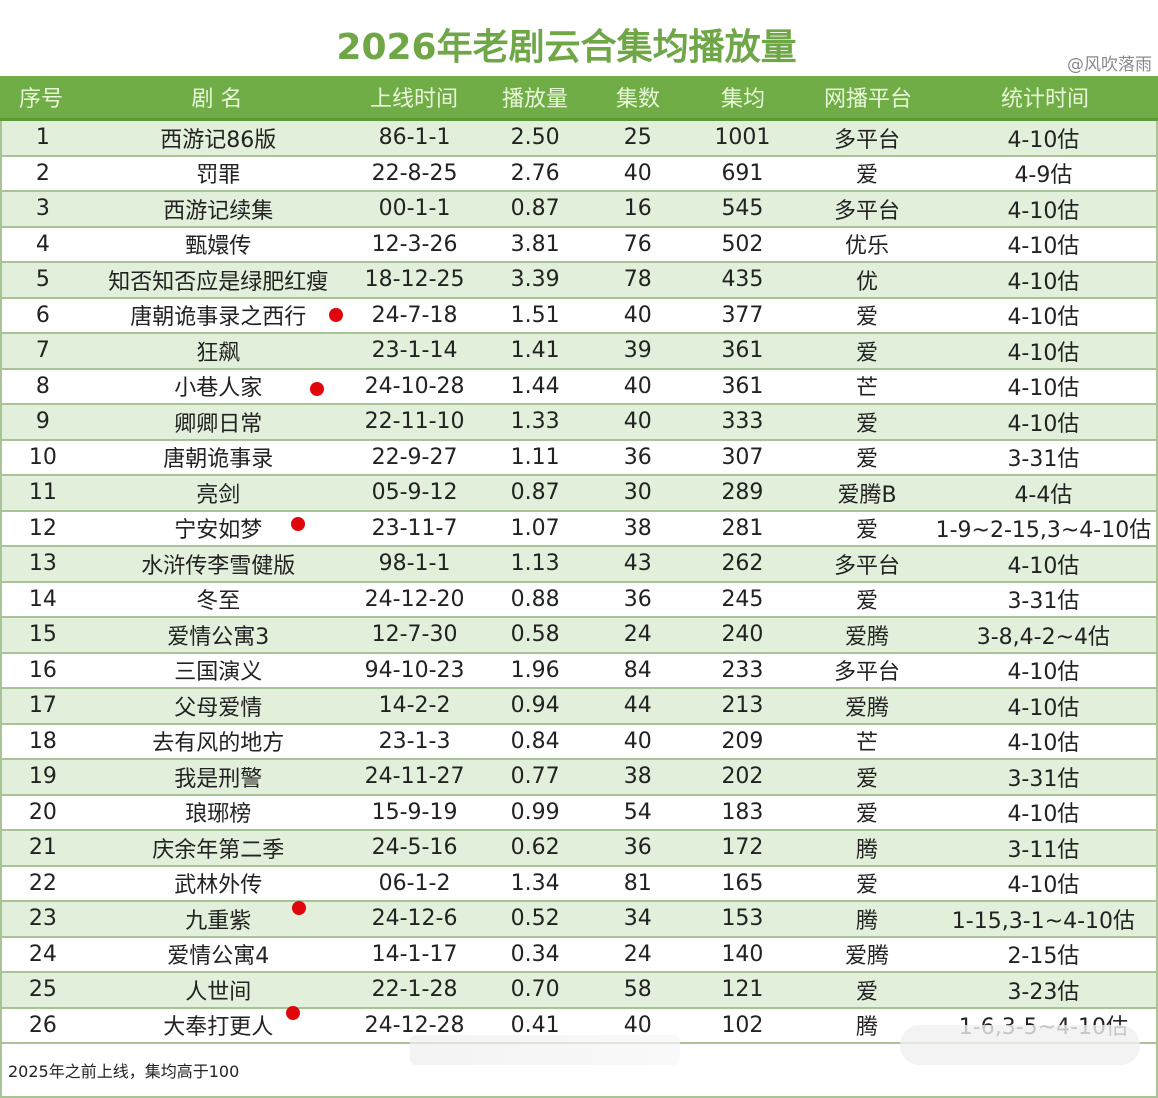 Image resolution: width=1158 pixels, height=1098 pixels. I want to click on cell-stat-time: 4-9估, so click(1043, 176).